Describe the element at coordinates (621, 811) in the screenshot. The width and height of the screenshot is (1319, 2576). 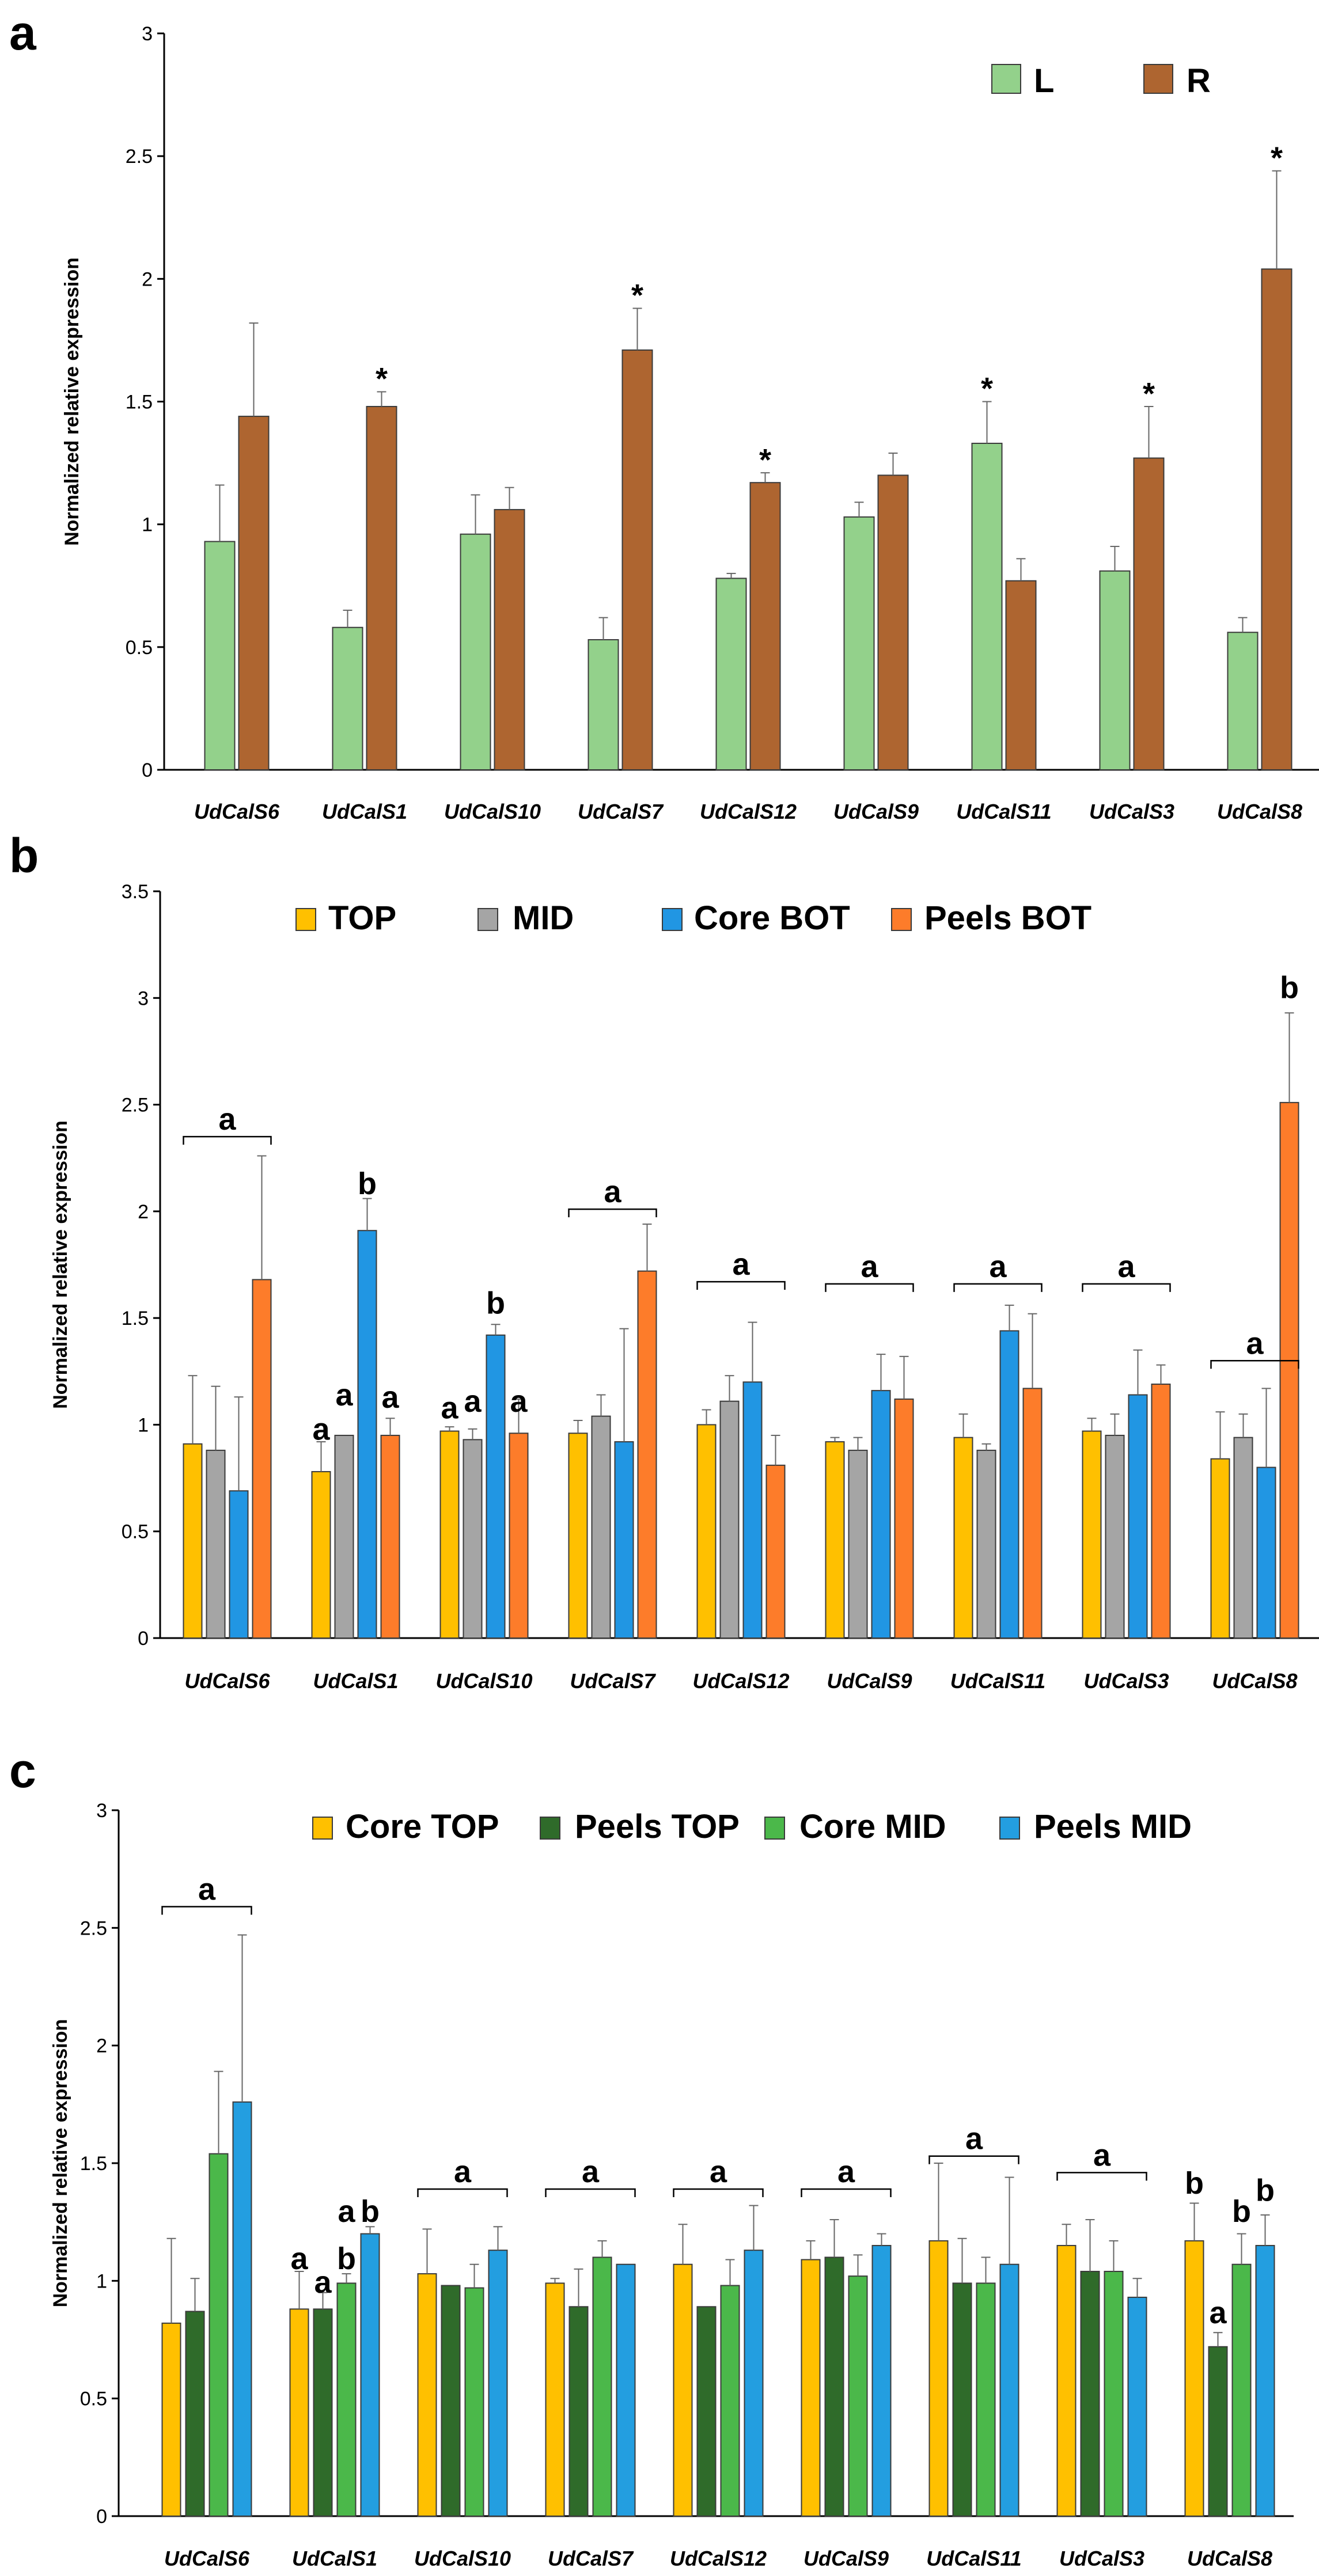
I see `category-label: UdCalS7` at that location.